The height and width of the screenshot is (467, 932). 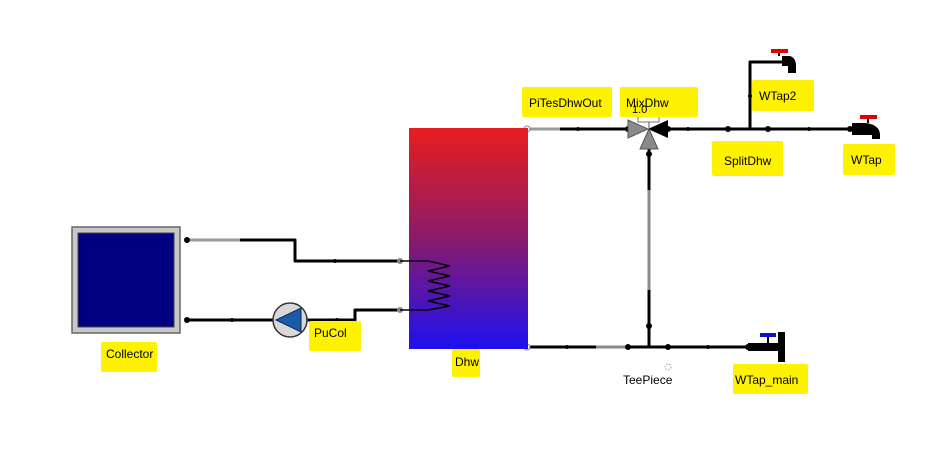 I want to click on pipe-collector-supply, so click(x=293, y=250).